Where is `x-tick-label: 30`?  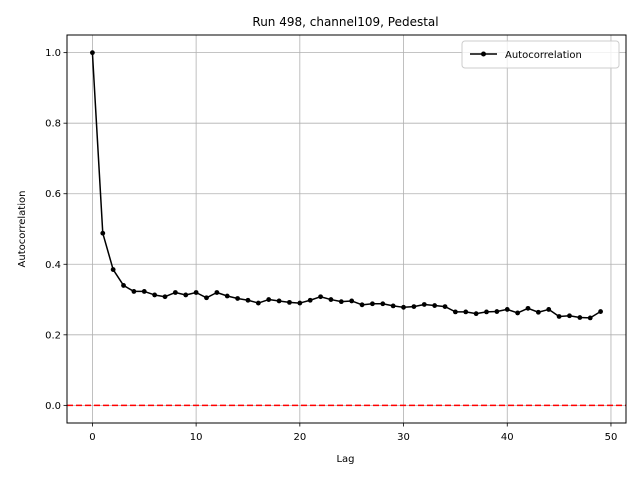
x-tick-label: 30 is located at coordinates (403, 437).